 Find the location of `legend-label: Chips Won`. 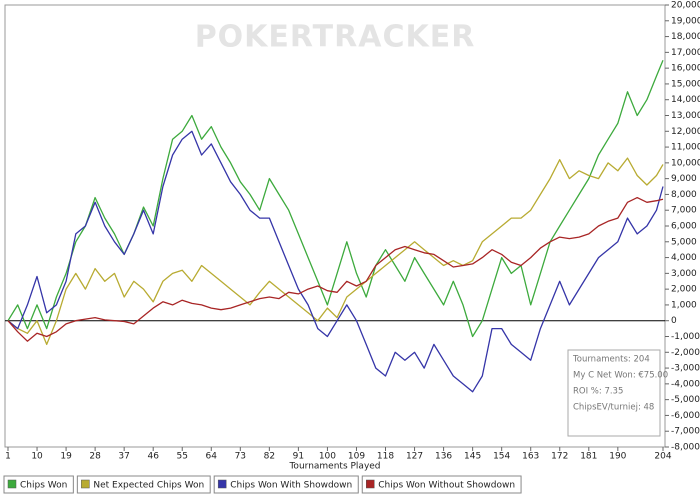

legend-label: Chips Won is located at coordinates (43, 486).